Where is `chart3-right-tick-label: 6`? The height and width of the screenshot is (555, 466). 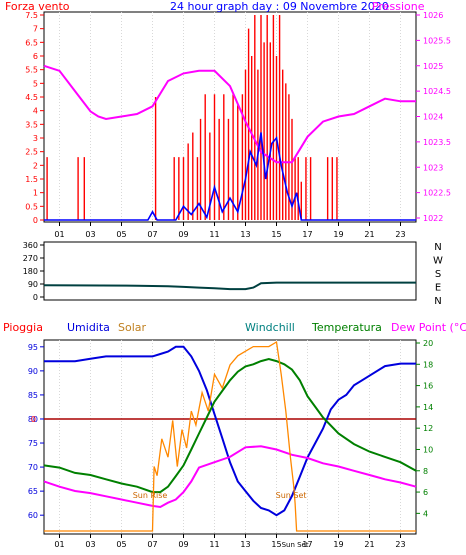 chart3-right-tick-label: 6 is located at coordinates (425, 492).